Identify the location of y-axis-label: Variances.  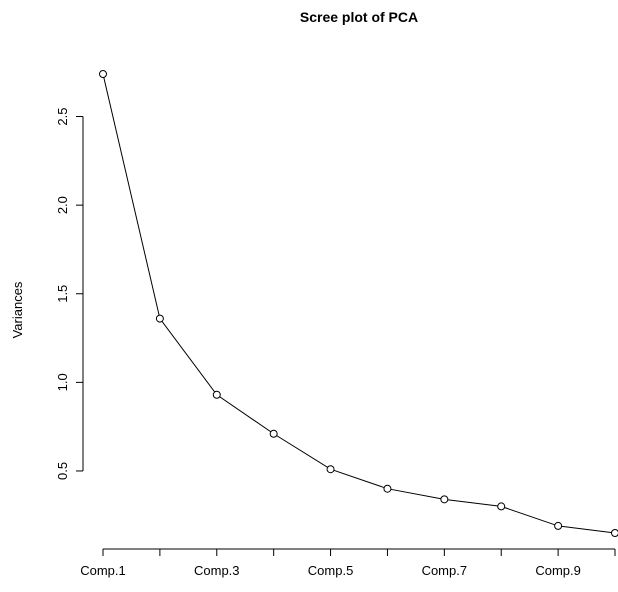
(17, 309).